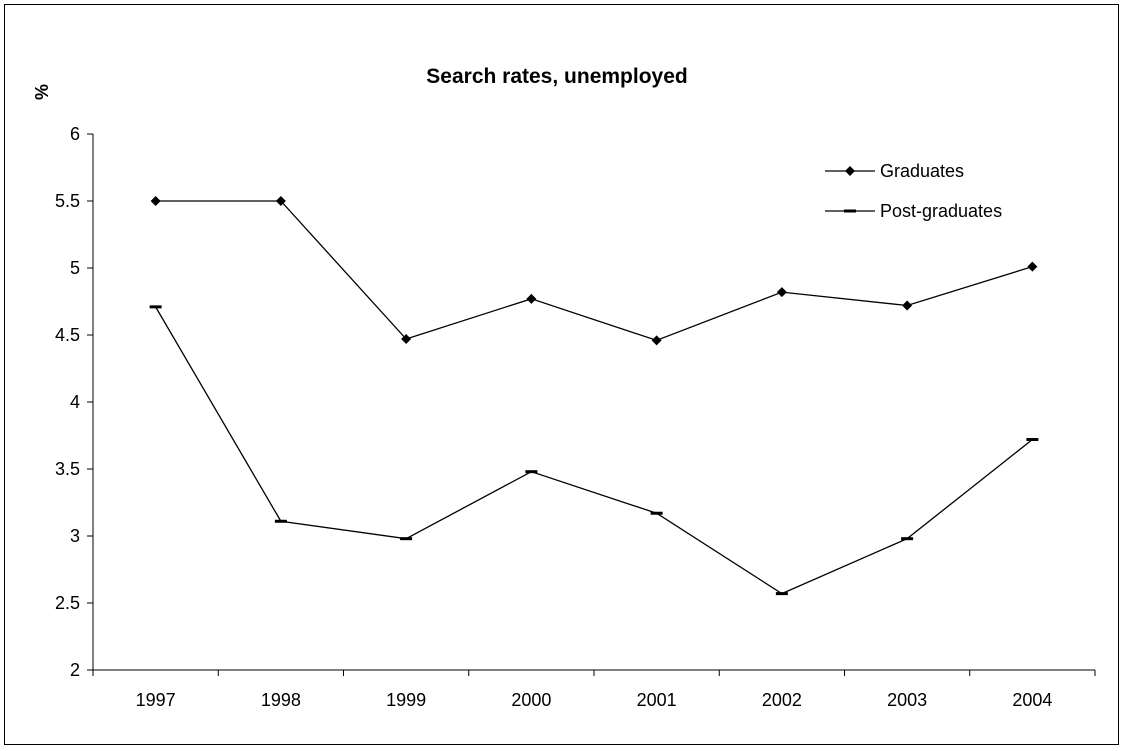 The height and width of the screenshot is (751, 1125). Describe the element at coordinates (657, 700) in the screenshot. I see `x-tick-label: 2001` at that location.